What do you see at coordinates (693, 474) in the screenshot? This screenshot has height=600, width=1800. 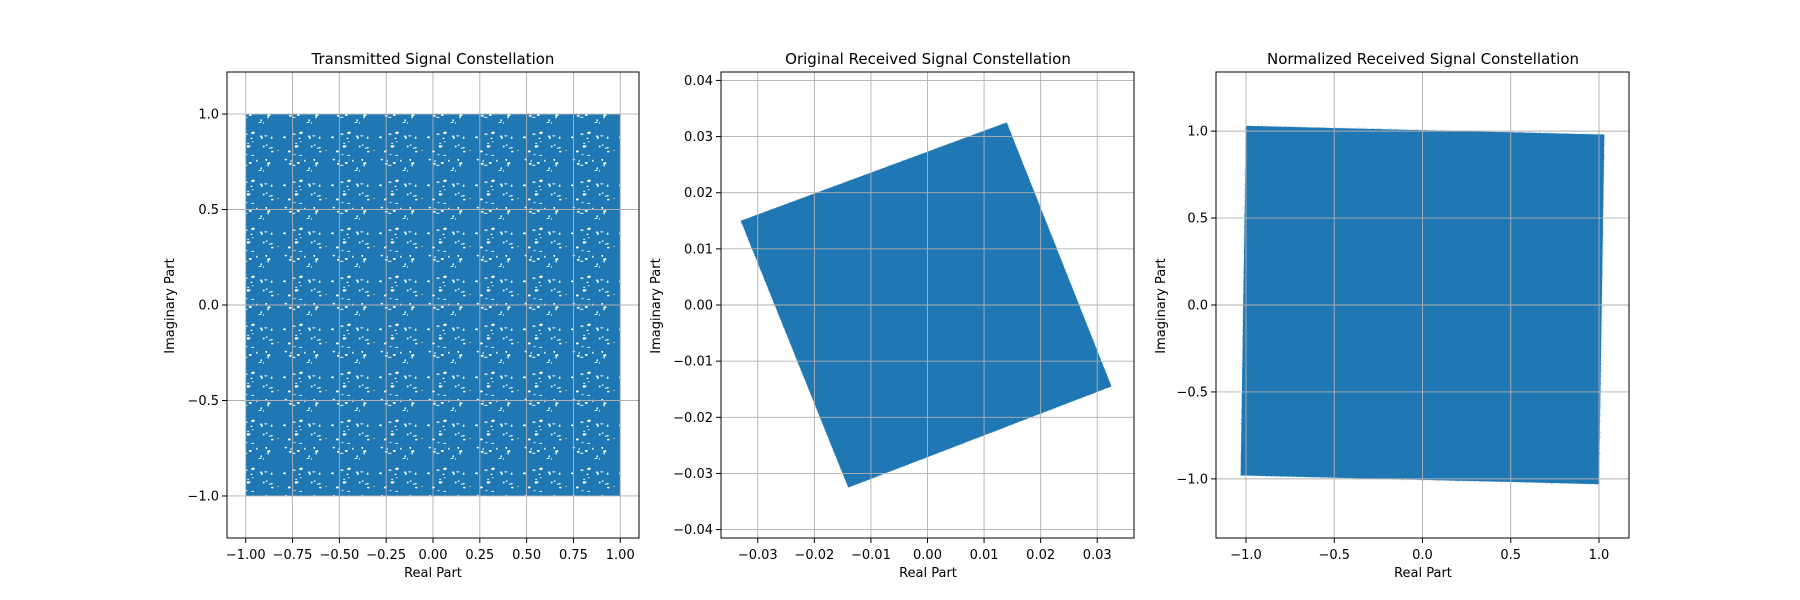 I see `y-tick-label: −0.03` at bounding box center [693, 474].